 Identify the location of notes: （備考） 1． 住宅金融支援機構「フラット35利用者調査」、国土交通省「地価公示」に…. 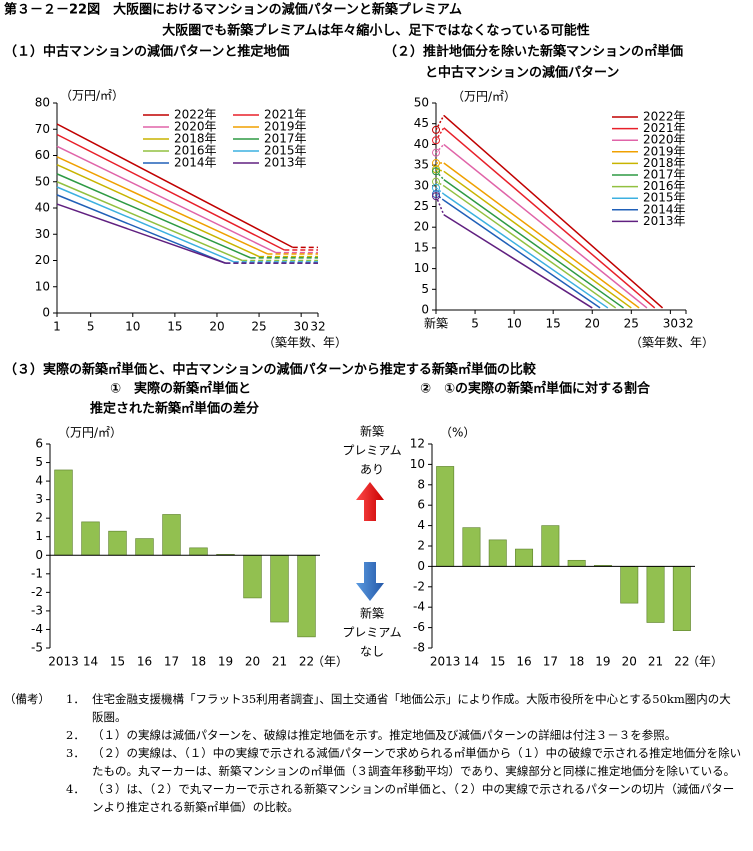
(376, 753).